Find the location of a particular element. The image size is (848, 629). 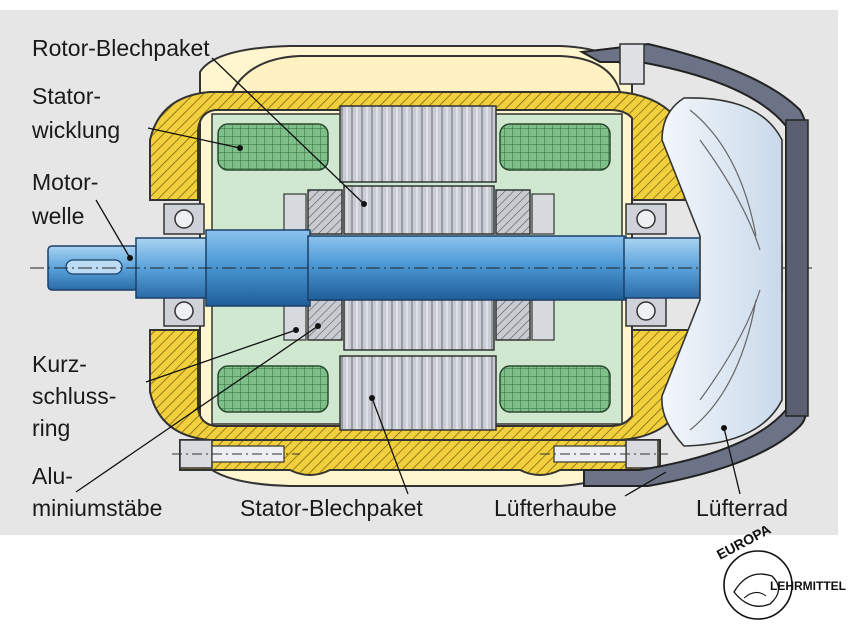

label-kurzschlussring-line2: schluss- is located at coordinates (74, 396).